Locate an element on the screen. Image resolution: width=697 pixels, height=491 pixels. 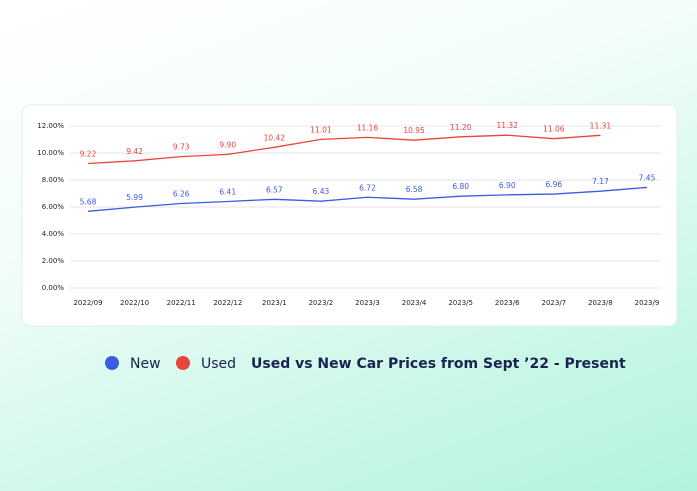
x-tick-label: 2022/09 is located at coordinates (87, 303).